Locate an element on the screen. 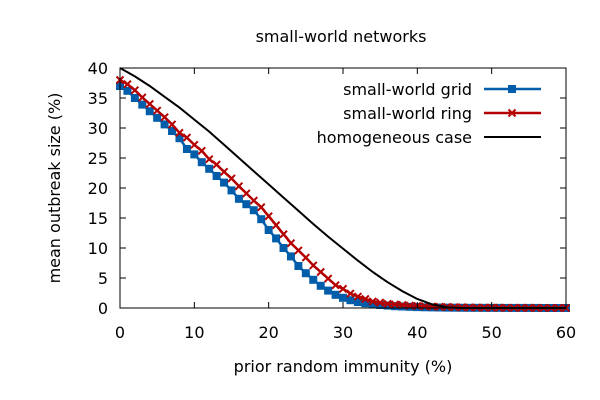  x-axis-title: prior random immunity (%) is located at coordinates (343, 366).